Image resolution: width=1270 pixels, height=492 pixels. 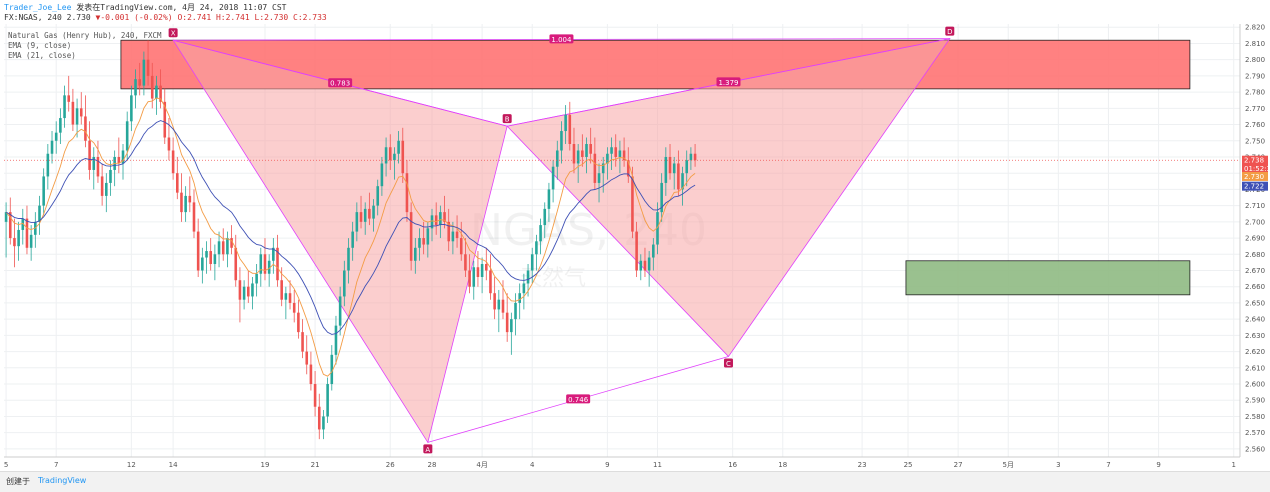 What do you see at coordinates (315, 465) in the screenshot?
I see `time-tick-label: 21` at bounding box center [315, 465].